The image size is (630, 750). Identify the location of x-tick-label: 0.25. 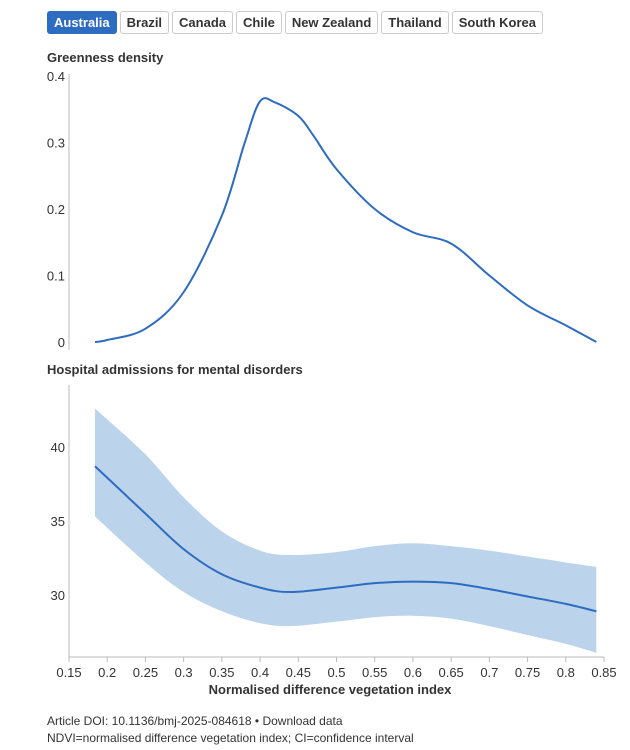
(145, 672).